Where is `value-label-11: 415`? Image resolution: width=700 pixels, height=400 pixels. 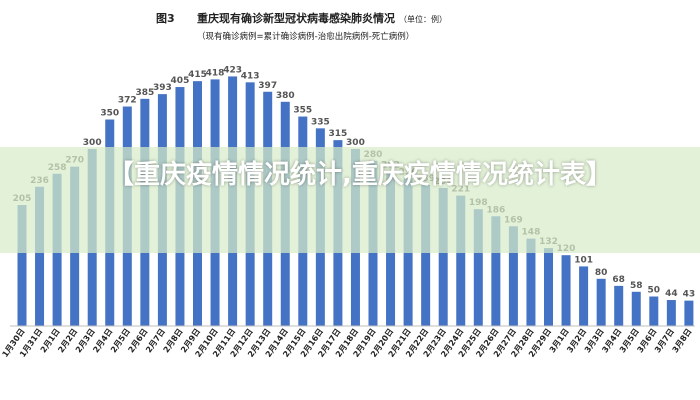
value-label-11: 415 is located at coordinates (197, 75).